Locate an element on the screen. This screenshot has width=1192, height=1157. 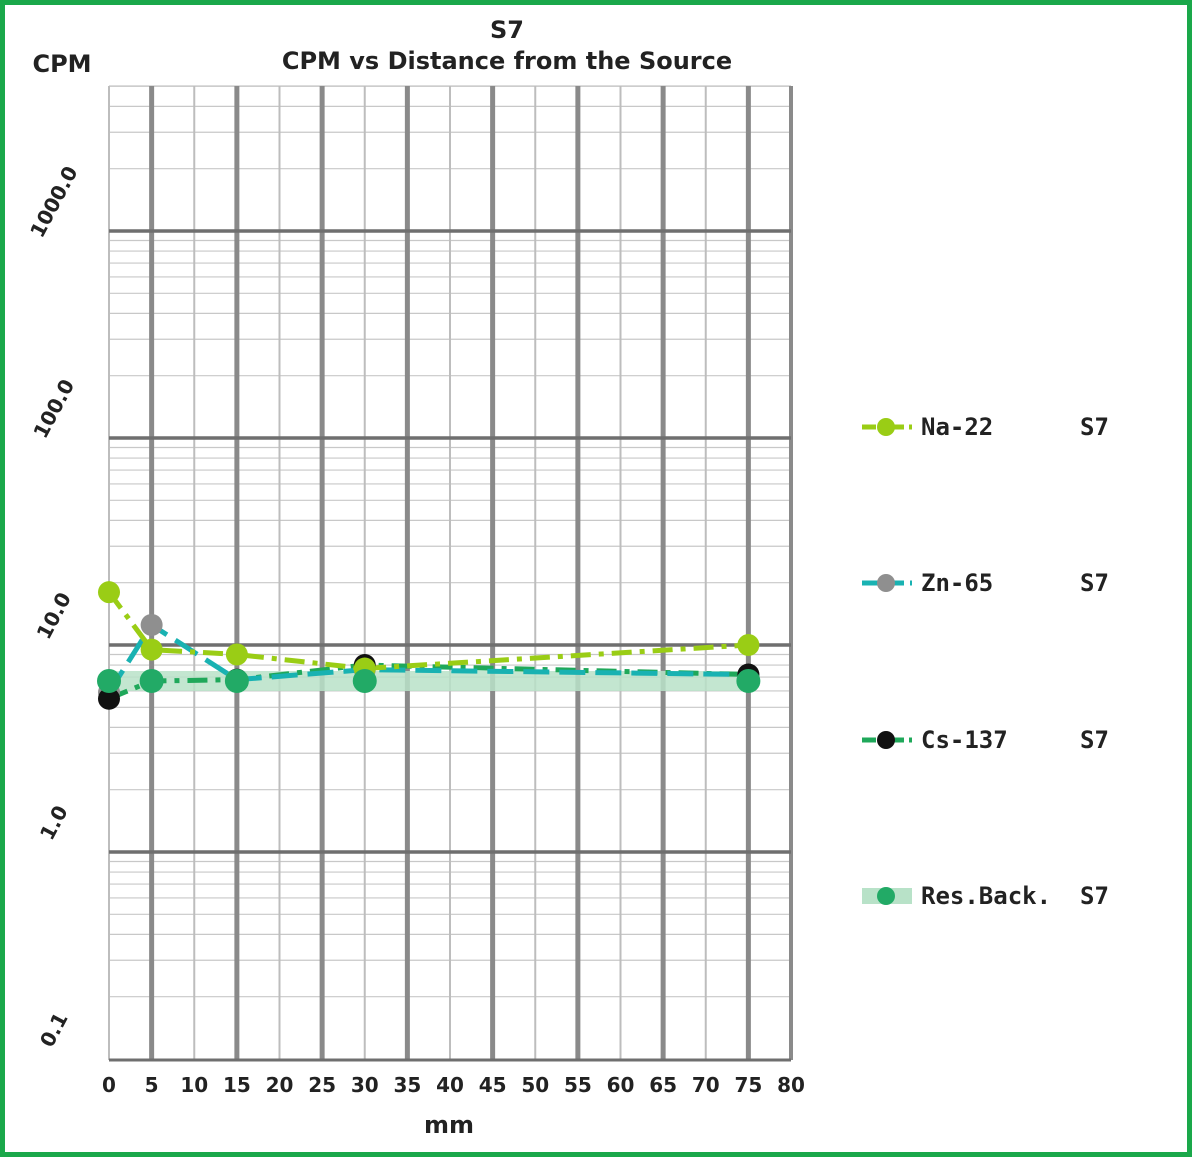
y-tick-label: 10.0 is located at coordinates (54, 615).